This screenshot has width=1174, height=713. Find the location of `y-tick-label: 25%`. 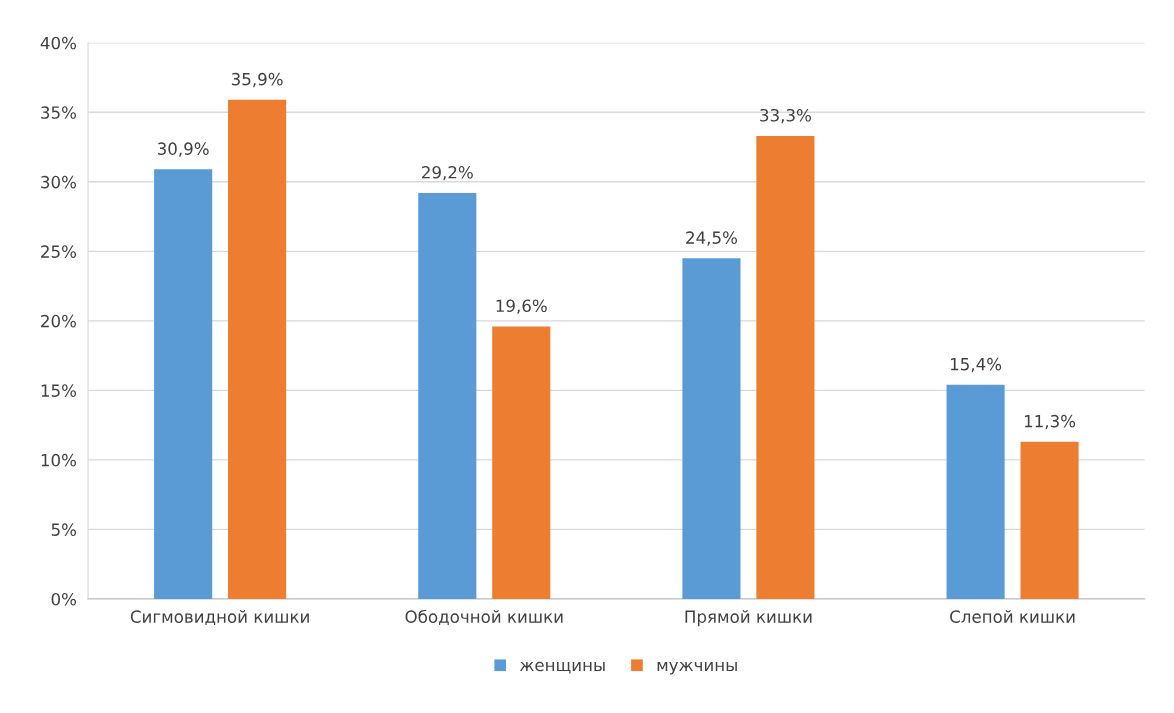

y-tick-label: 25% is located at coordinates (59, 251).